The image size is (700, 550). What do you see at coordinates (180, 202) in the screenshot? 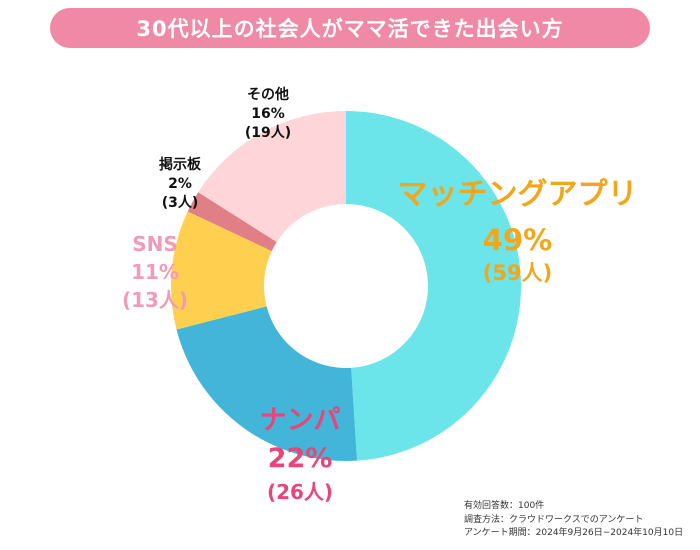
I see `label-board-count: (3人)` at bounding box center [180, 202].